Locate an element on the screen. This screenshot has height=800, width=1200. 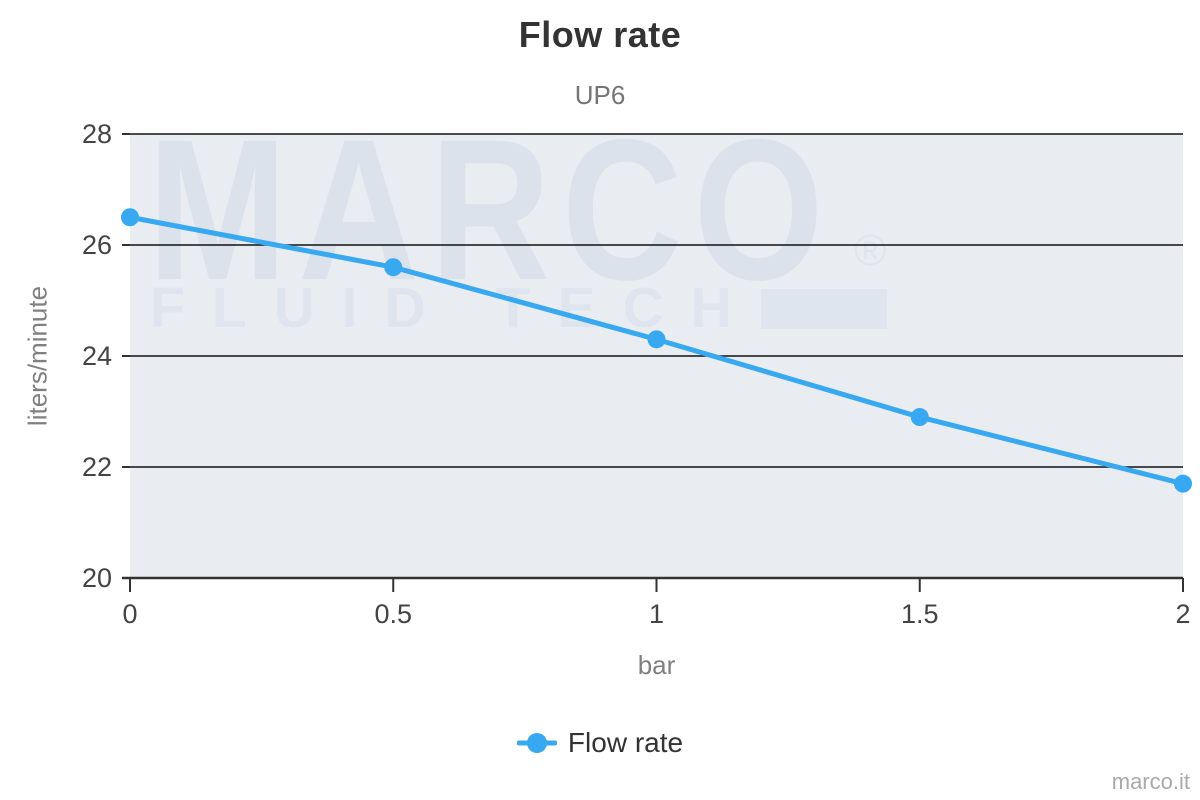
chart-subtitle: UP6 is located at coordinates (600, 95).